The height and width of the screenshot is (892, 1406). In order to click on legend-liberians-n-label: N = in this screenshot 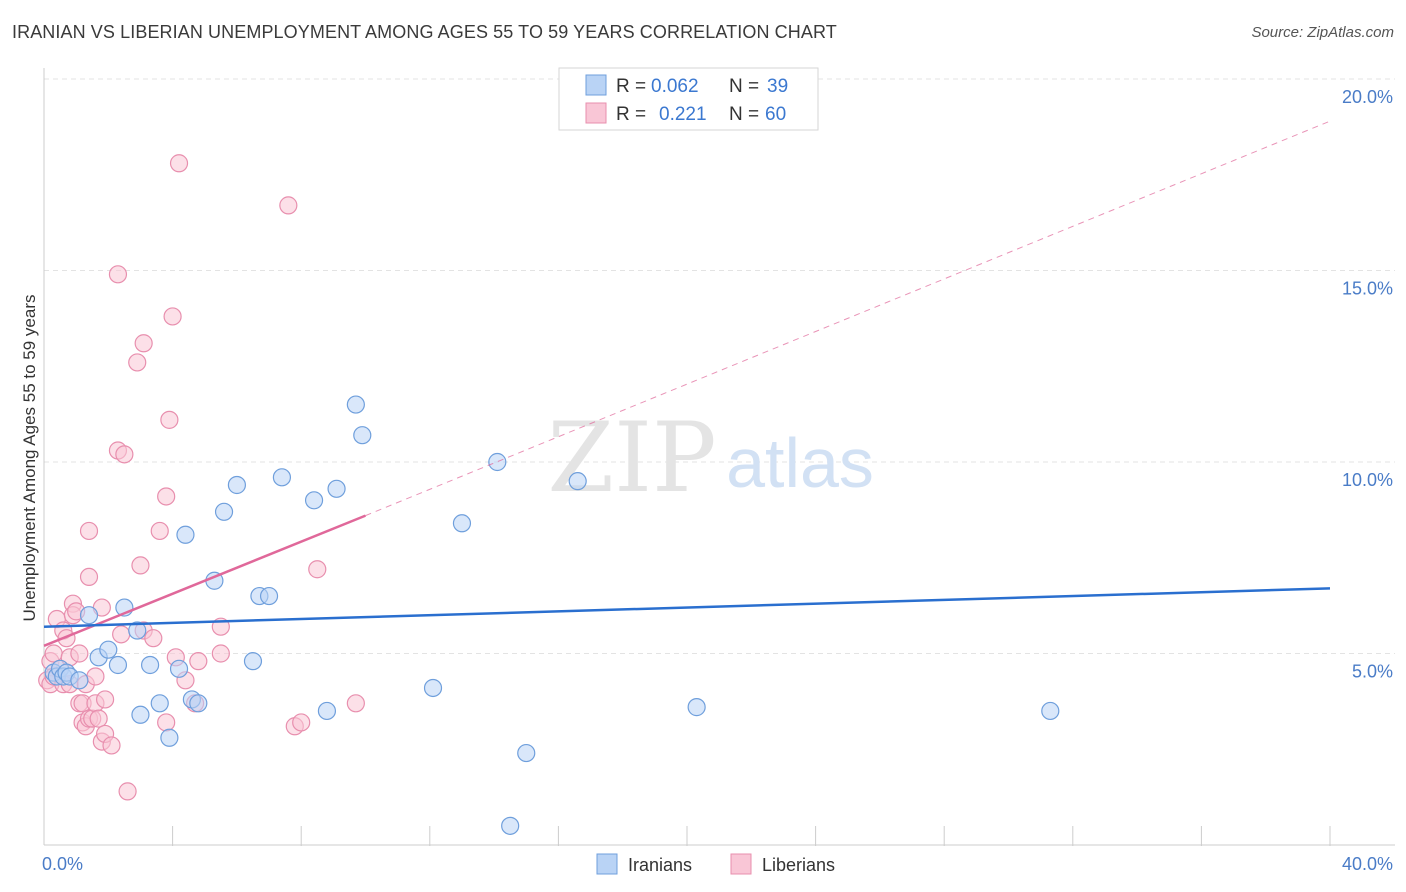, I will do `click(744, 114)`.